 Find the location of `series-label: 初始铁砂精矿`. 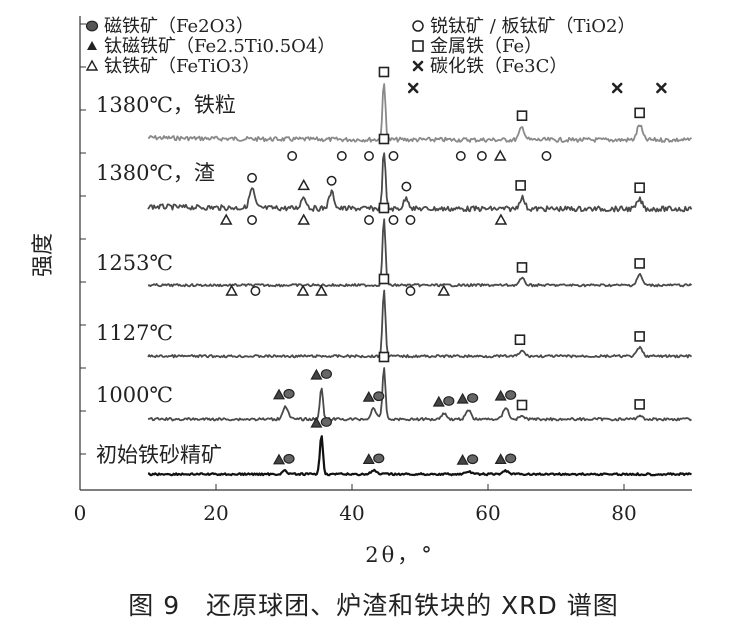

series-label: 初始铁砂精矿 is located at coordinates (159, 455).